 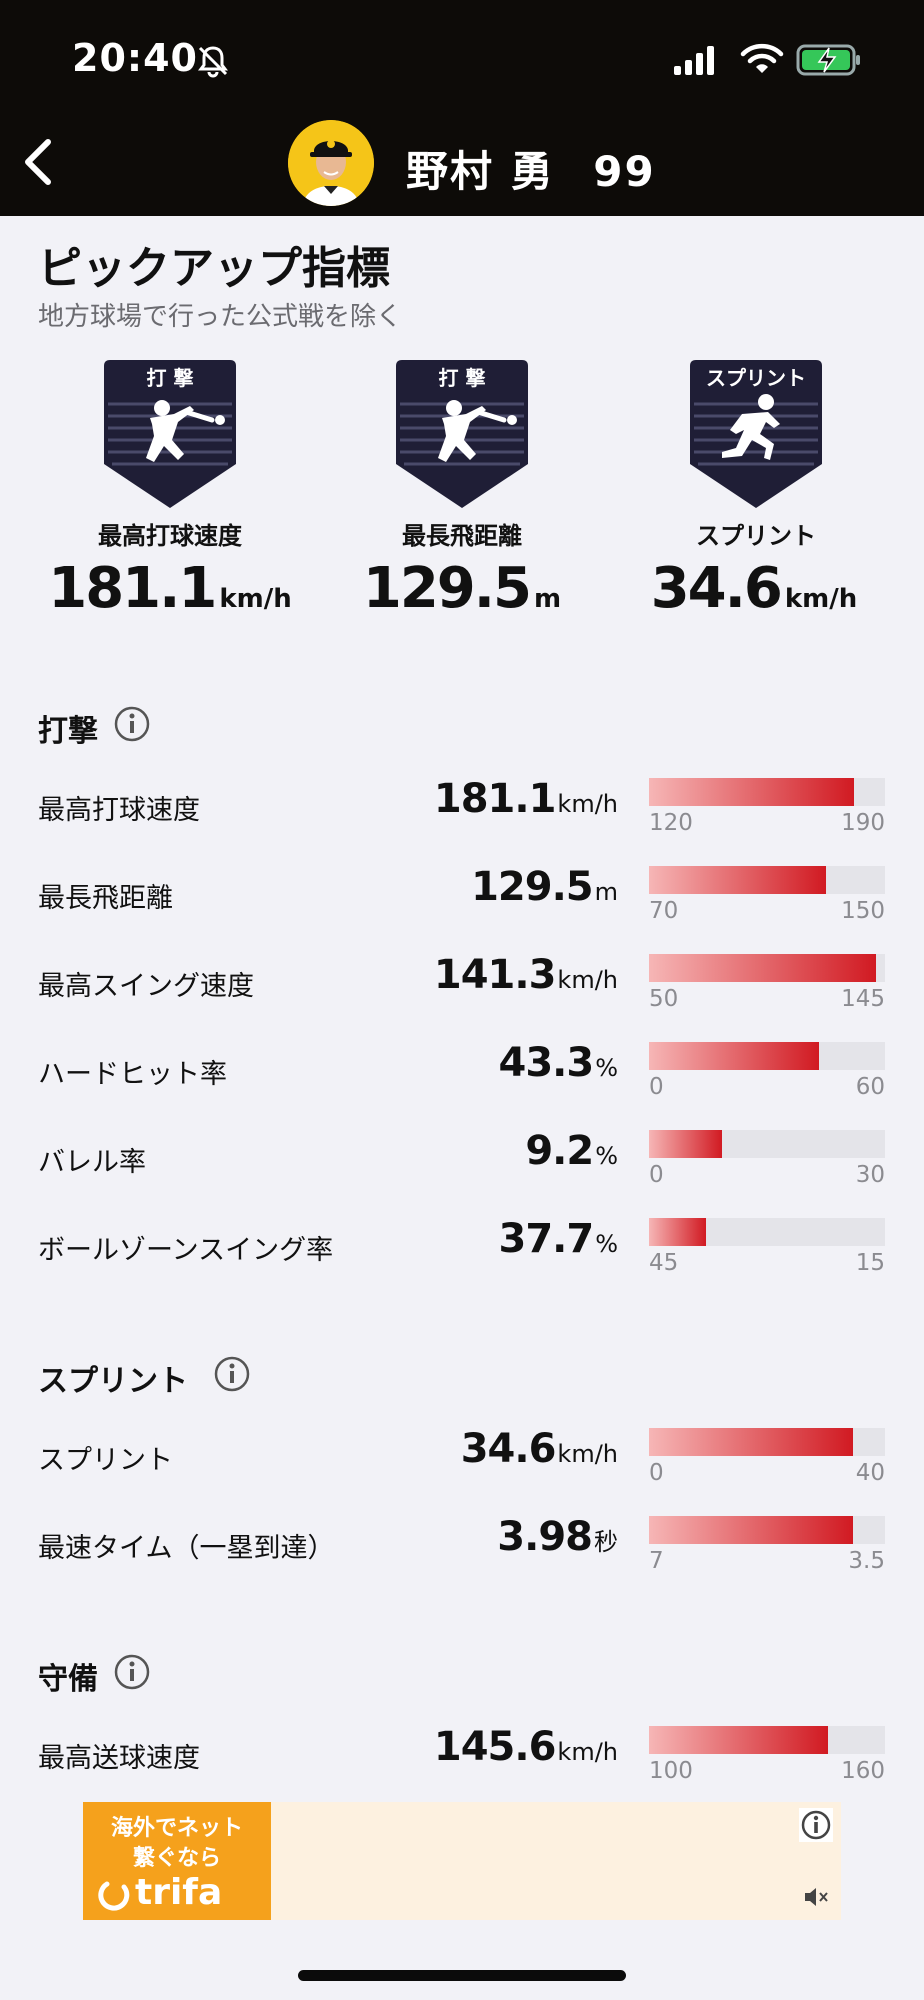 What do you see at coordinates (863, 823) in the screenshot?
I see `metric-bar-max: 190` at bounding box center [863, 823].